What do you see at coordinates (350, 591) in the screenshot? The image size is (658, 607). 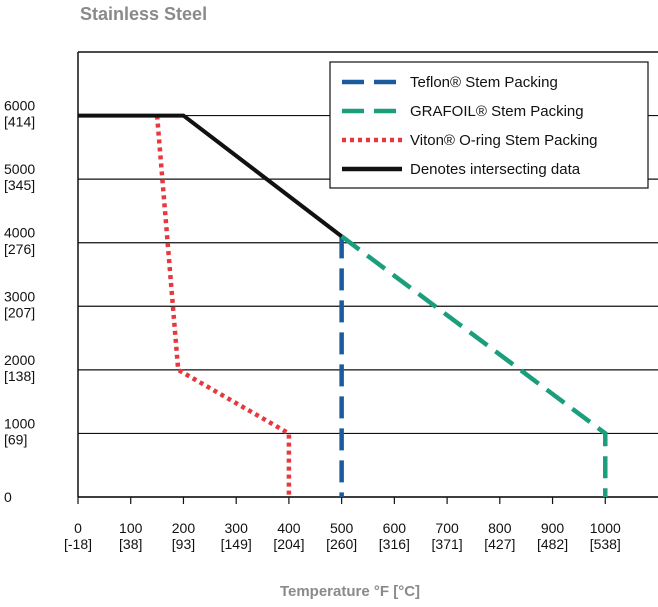 I see `x-axis-label: Temperature °F [°C]` at bounding box center [350, 591].